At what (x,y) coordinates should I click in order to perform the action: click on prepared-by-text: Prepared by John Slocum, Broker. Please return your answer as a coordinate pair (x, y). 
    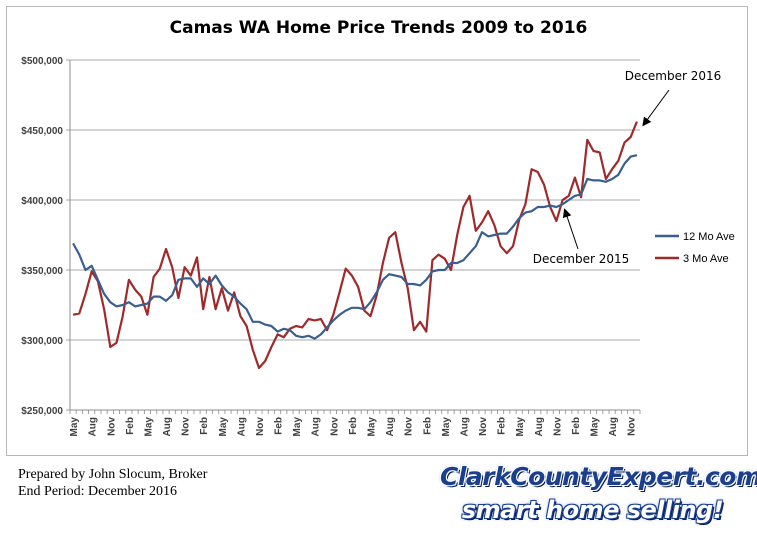
    Looking at the image, I should click on (113, 474).